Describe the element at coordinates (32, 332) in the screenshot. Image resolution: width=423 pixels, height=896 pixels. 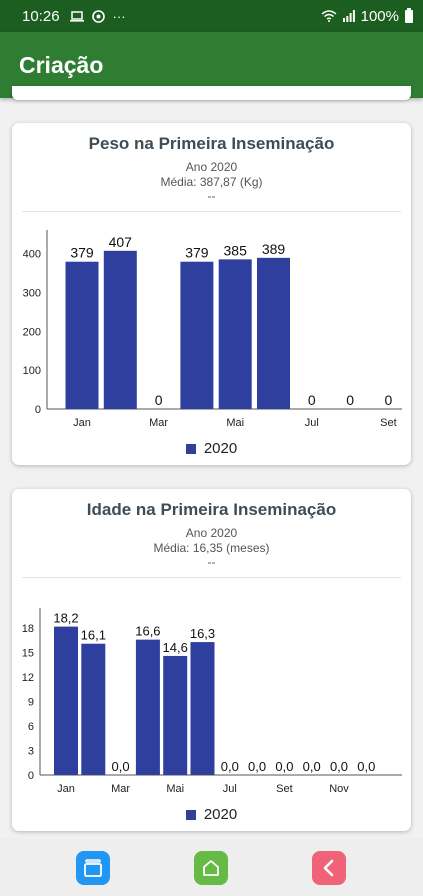
I see `y-tick-label: 200` at that location.